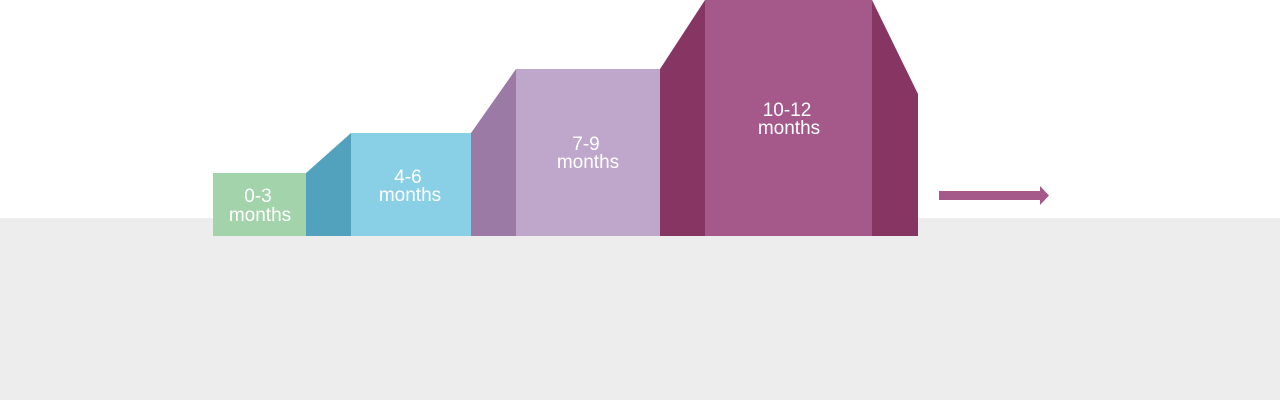 This screenshot has width=1280, height=405. What do you see at coordinates (682, 118) in the screenshot?
I see `step-10-12-months-left-bevel` at bounding box center [682, 118].